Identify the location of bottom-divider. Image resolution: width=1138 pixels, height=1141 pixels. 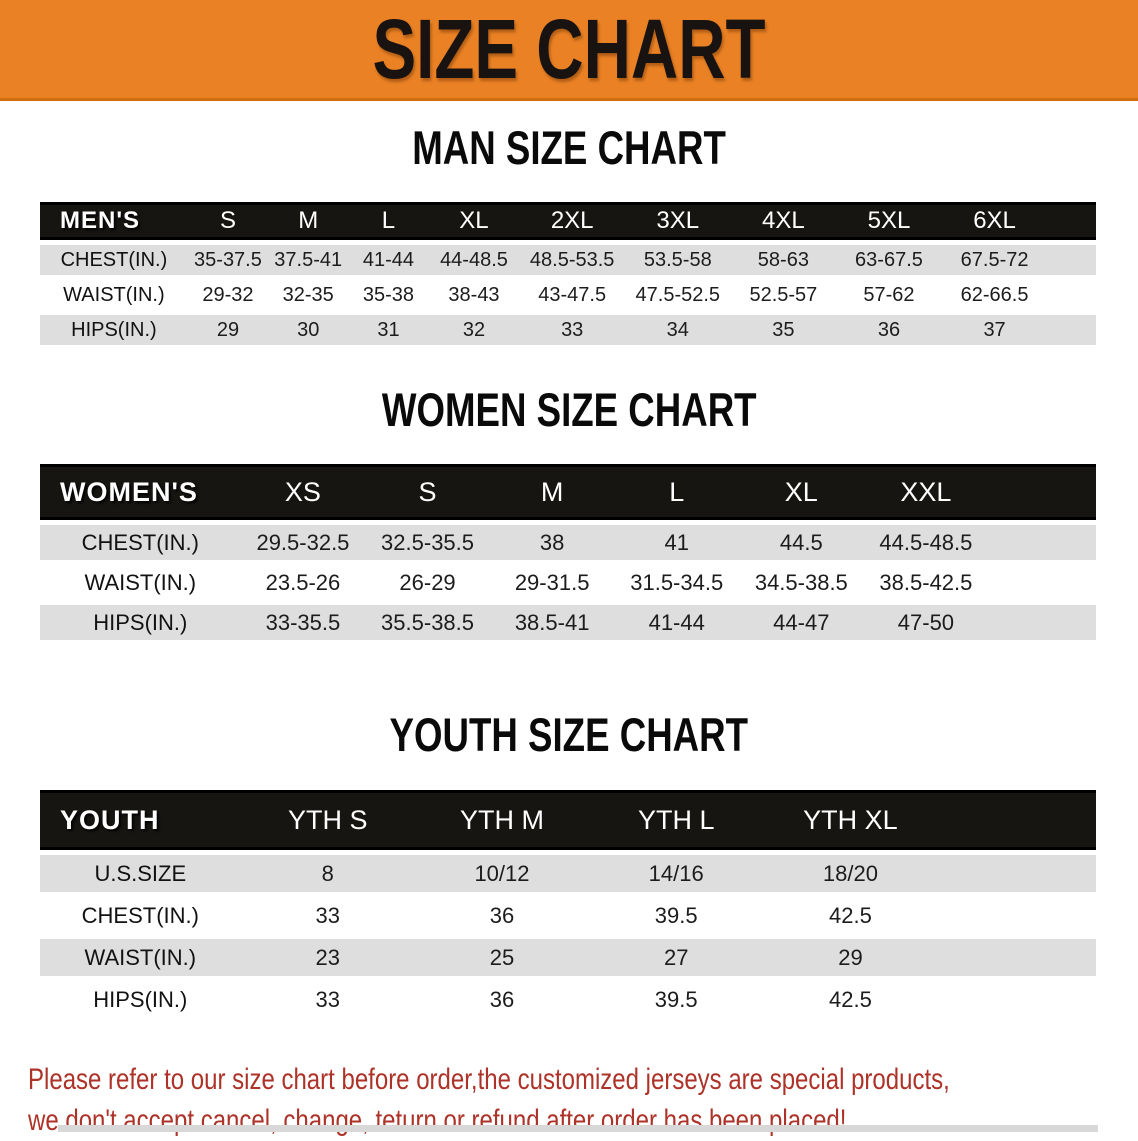
(578, 1128).